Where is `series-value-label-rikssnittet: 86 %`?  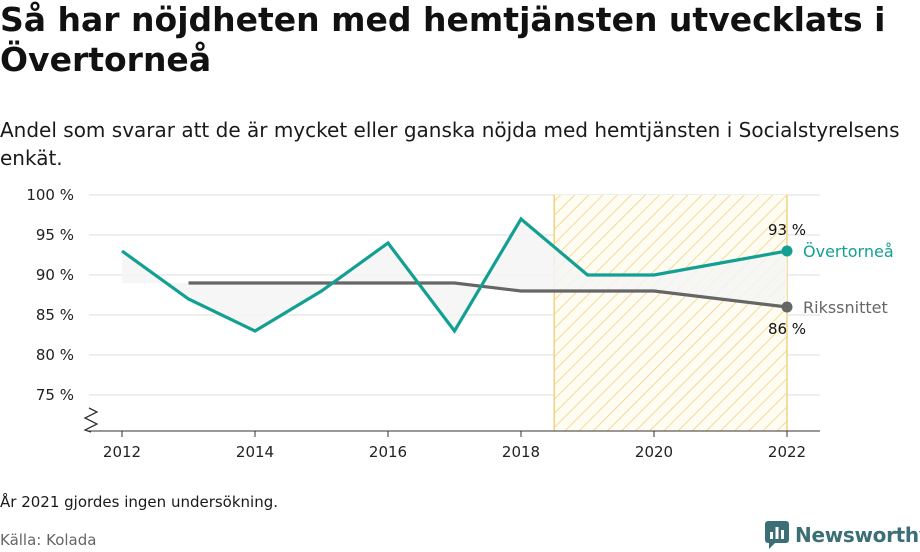
series-value-label-rikssnittet: 86 % is located at coordinates (787, 329).